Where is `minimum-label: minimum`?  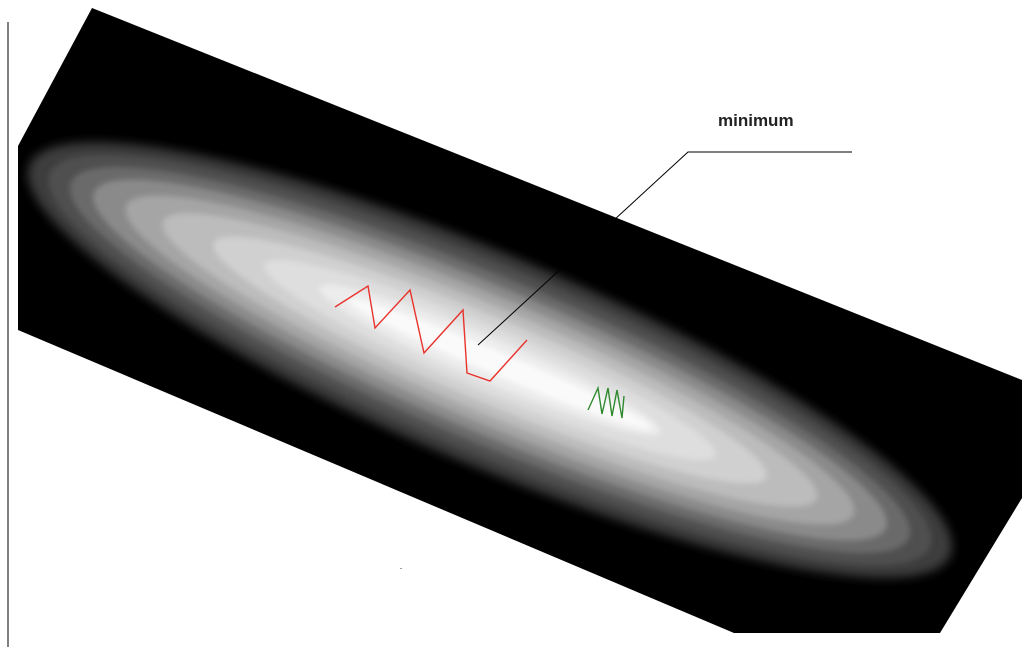 minimum-label: minimum is located at coordinates (756, 120).